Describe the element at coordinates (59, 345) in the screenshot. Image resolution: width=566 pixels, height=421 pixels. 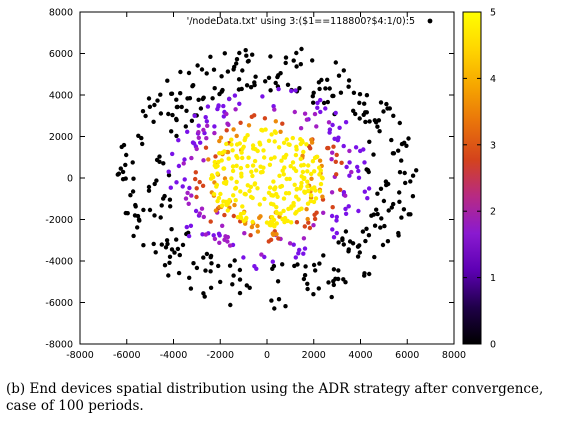
I see `y-tick-label: -8000` at that location.